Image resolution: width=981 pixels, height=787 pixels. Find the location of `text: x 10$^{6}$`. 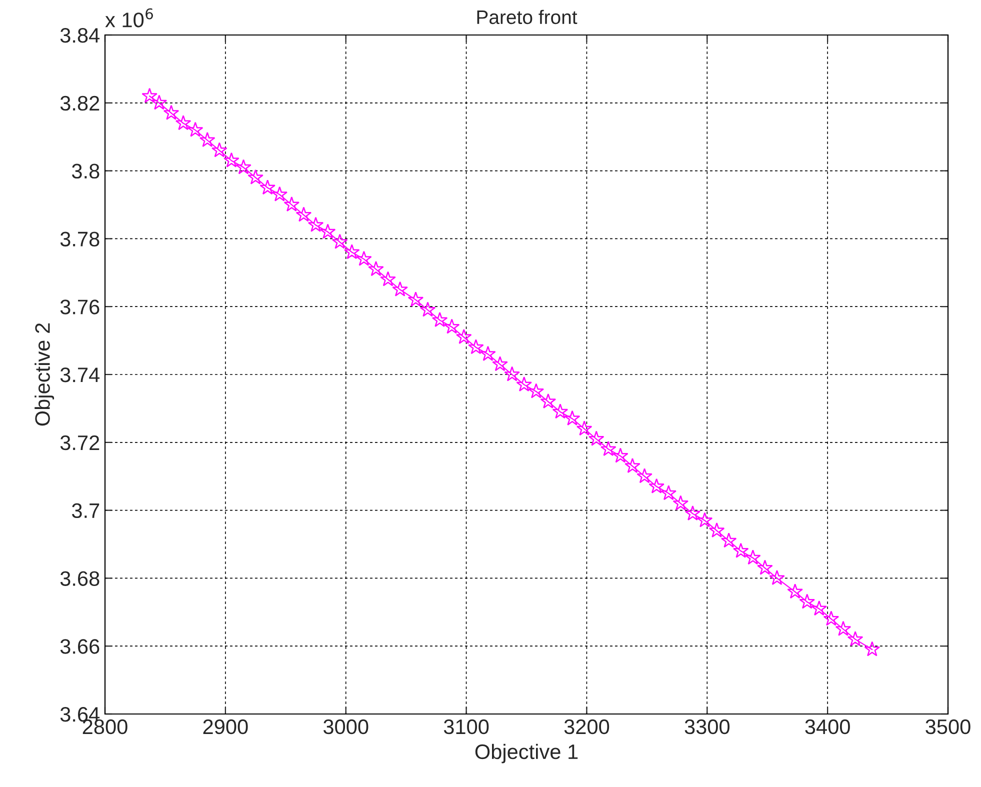

text: x 10$^{6}$ is located at coordinates (129, 18).